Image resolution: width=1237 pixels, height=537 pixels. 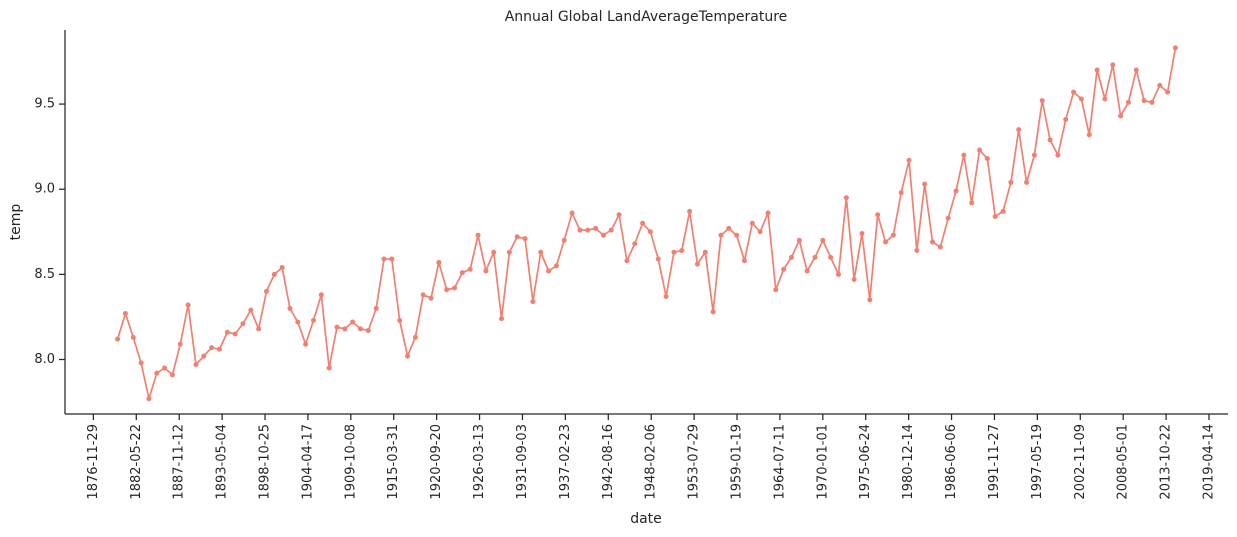 What do you see at coordinates (1166, 462) in the screenshot?
I see `x-tick-label: 2013-10-22` at bounding box center [1166, 462].